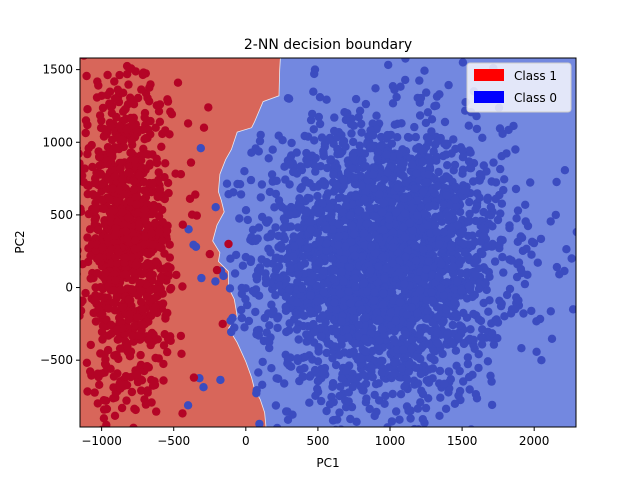  I want to click on x-tick-label: 2000, so click(534, 441).